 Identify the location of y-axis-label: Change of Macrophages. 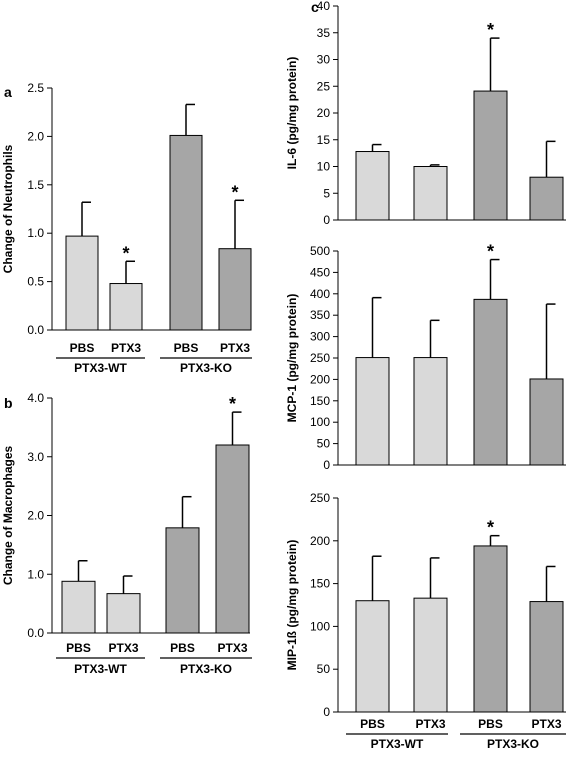
(8, 516).